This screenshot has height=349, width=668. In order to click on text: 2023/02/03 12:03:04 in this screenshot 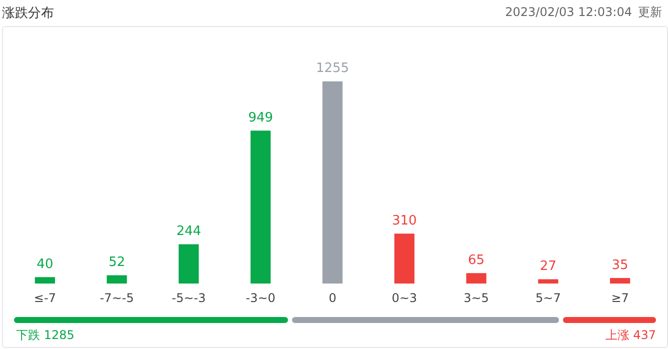, I will do `click(568, 12)`.